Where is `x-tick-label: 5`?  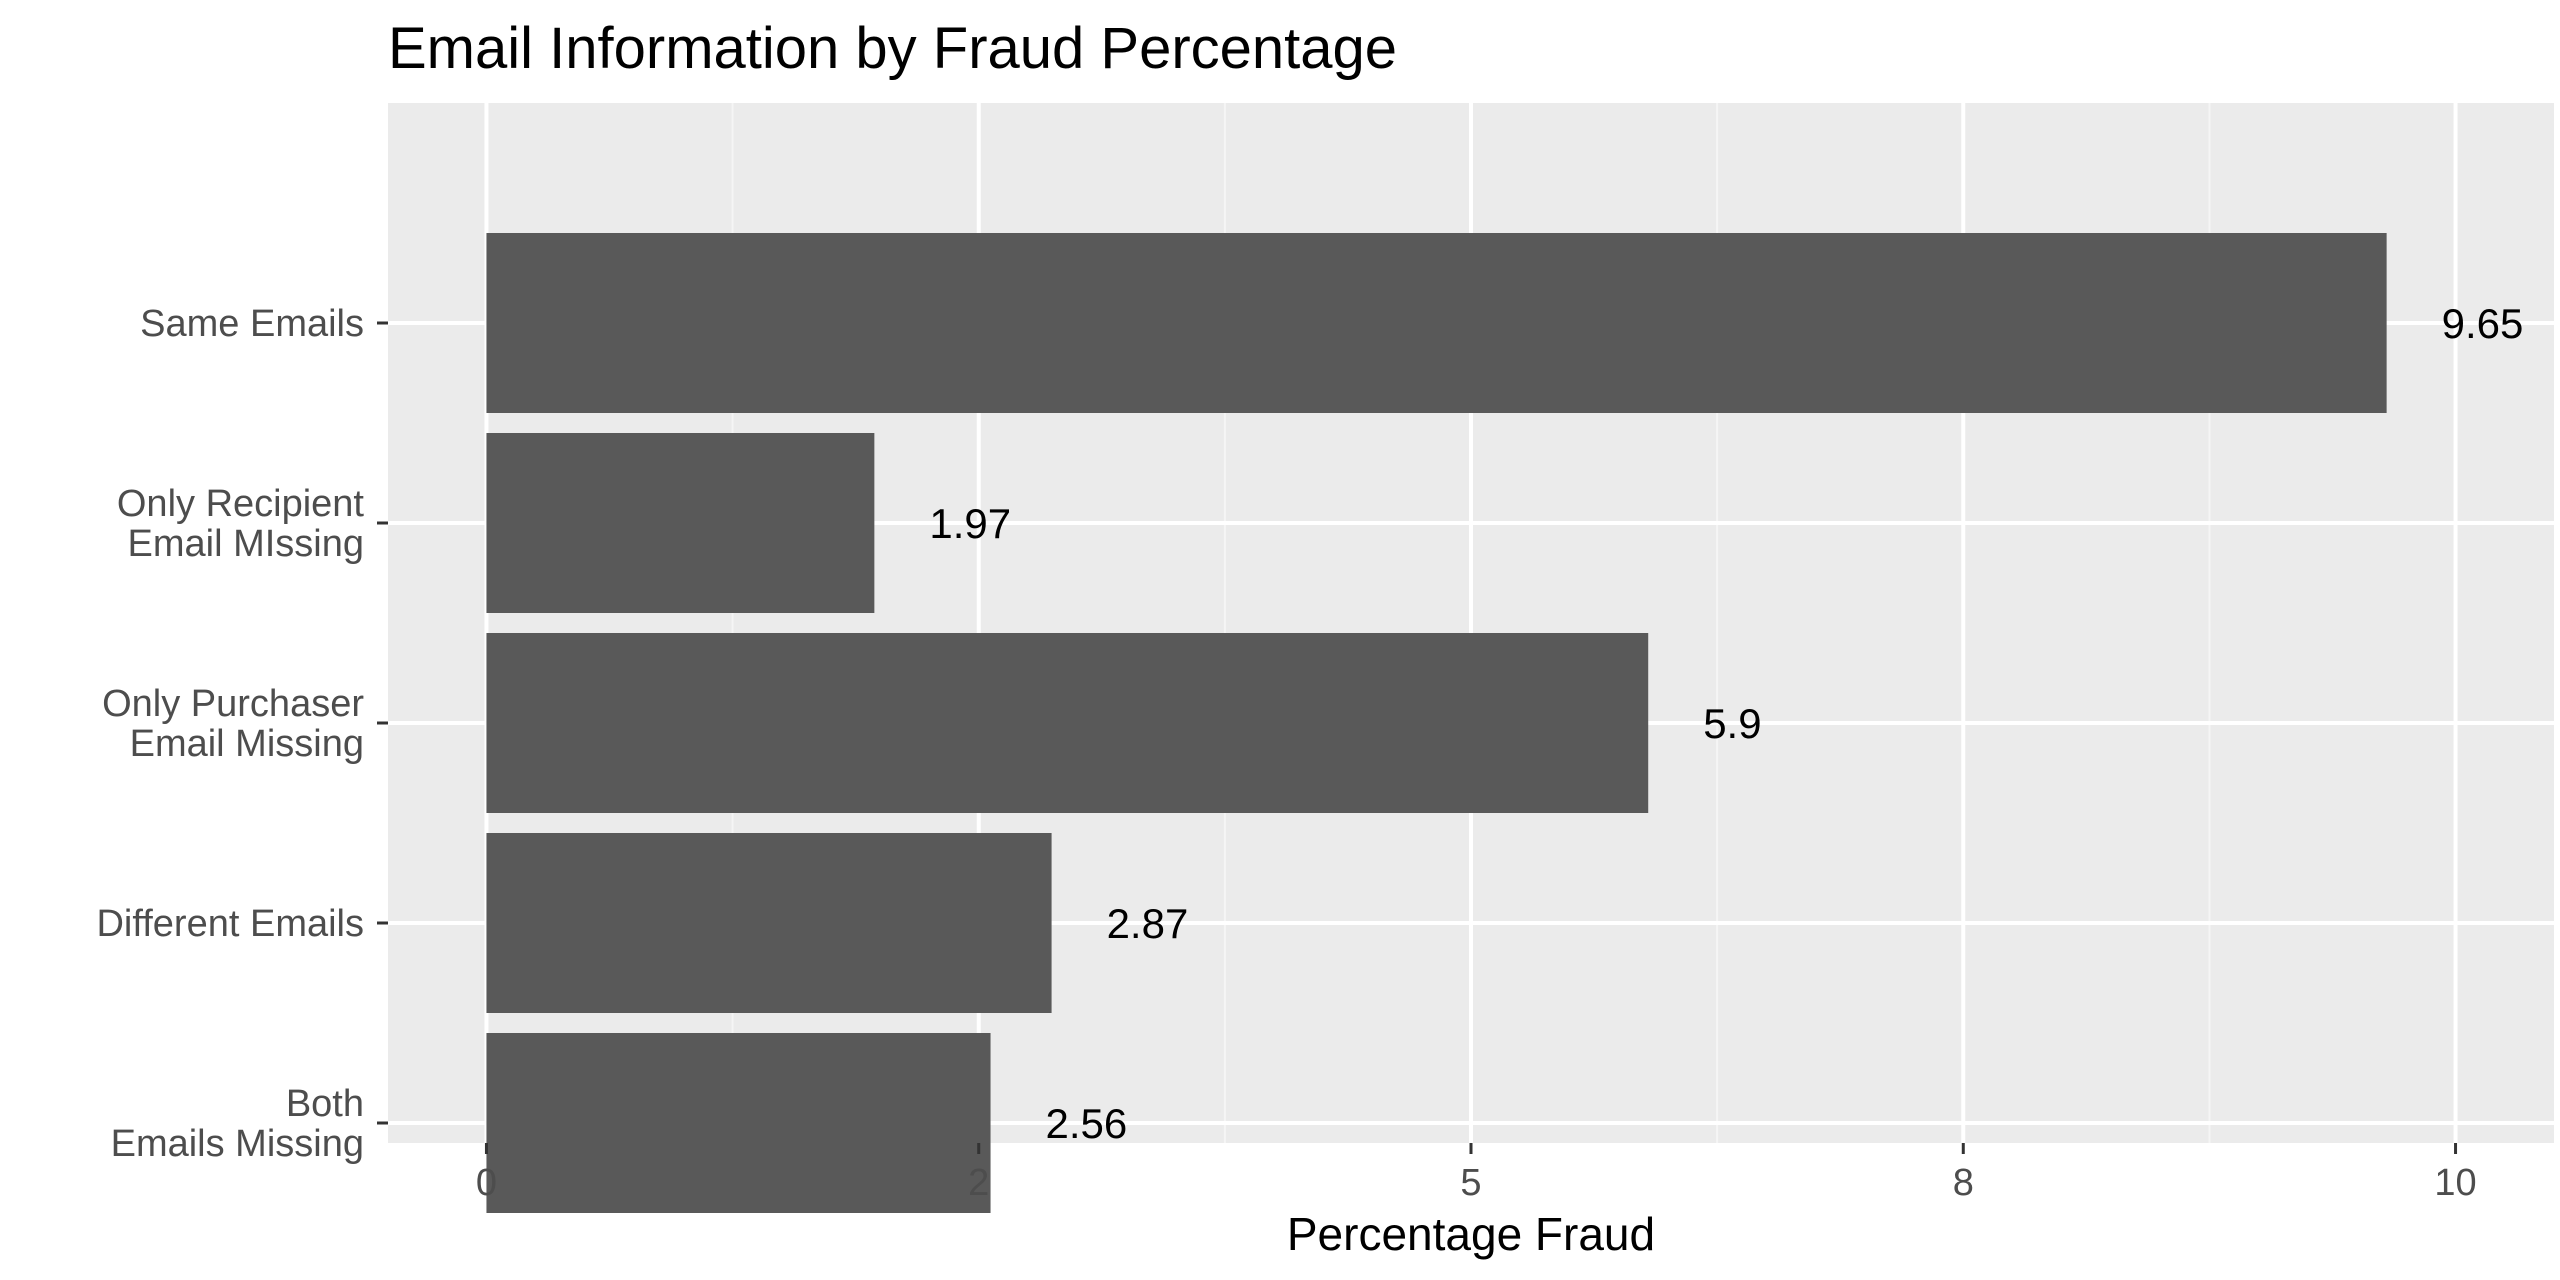 x-tick-label: 5 is located at coordinates (1470, 1183).